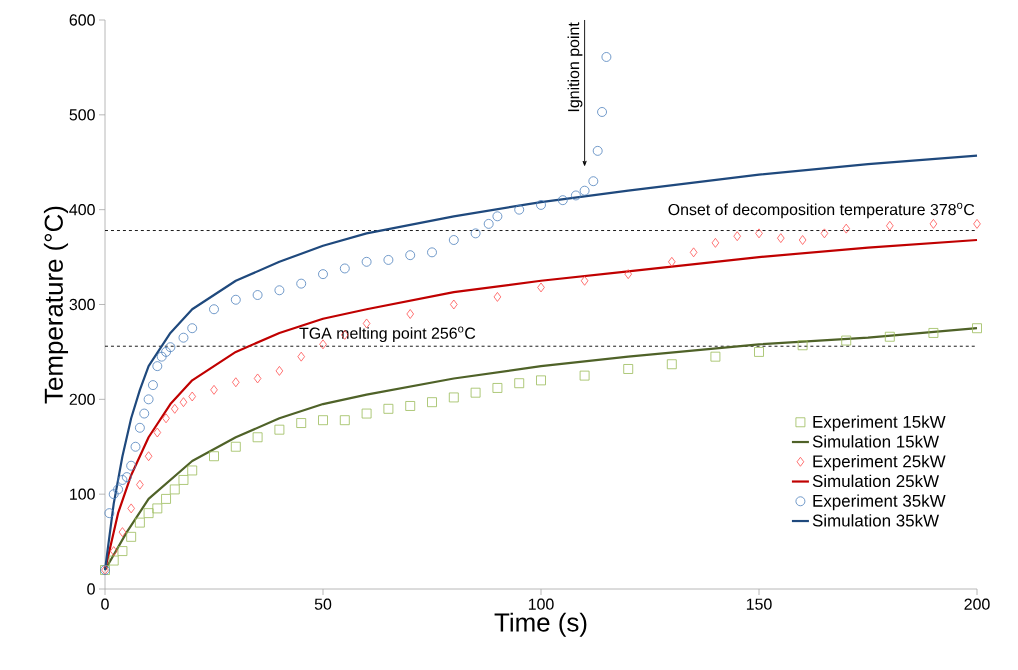 Image resolution: width=1018 pixels, height=670 pixels. I want to click on y-tick-label: 200, so click(82, 399).